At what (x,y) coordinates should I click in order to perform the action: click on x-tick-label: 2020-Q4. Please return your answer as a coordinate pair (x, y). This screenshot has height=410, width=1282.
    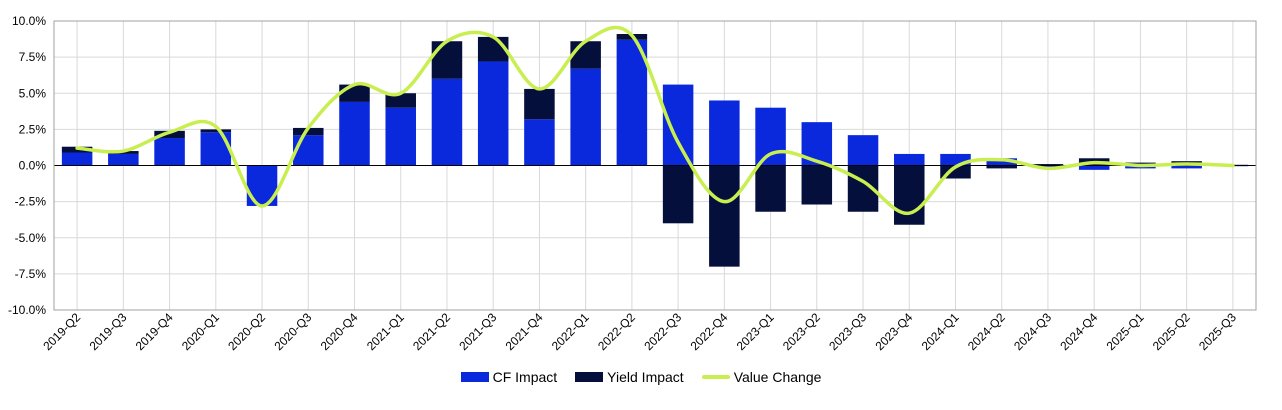
    Looking at the image, I should click on (339, 331).